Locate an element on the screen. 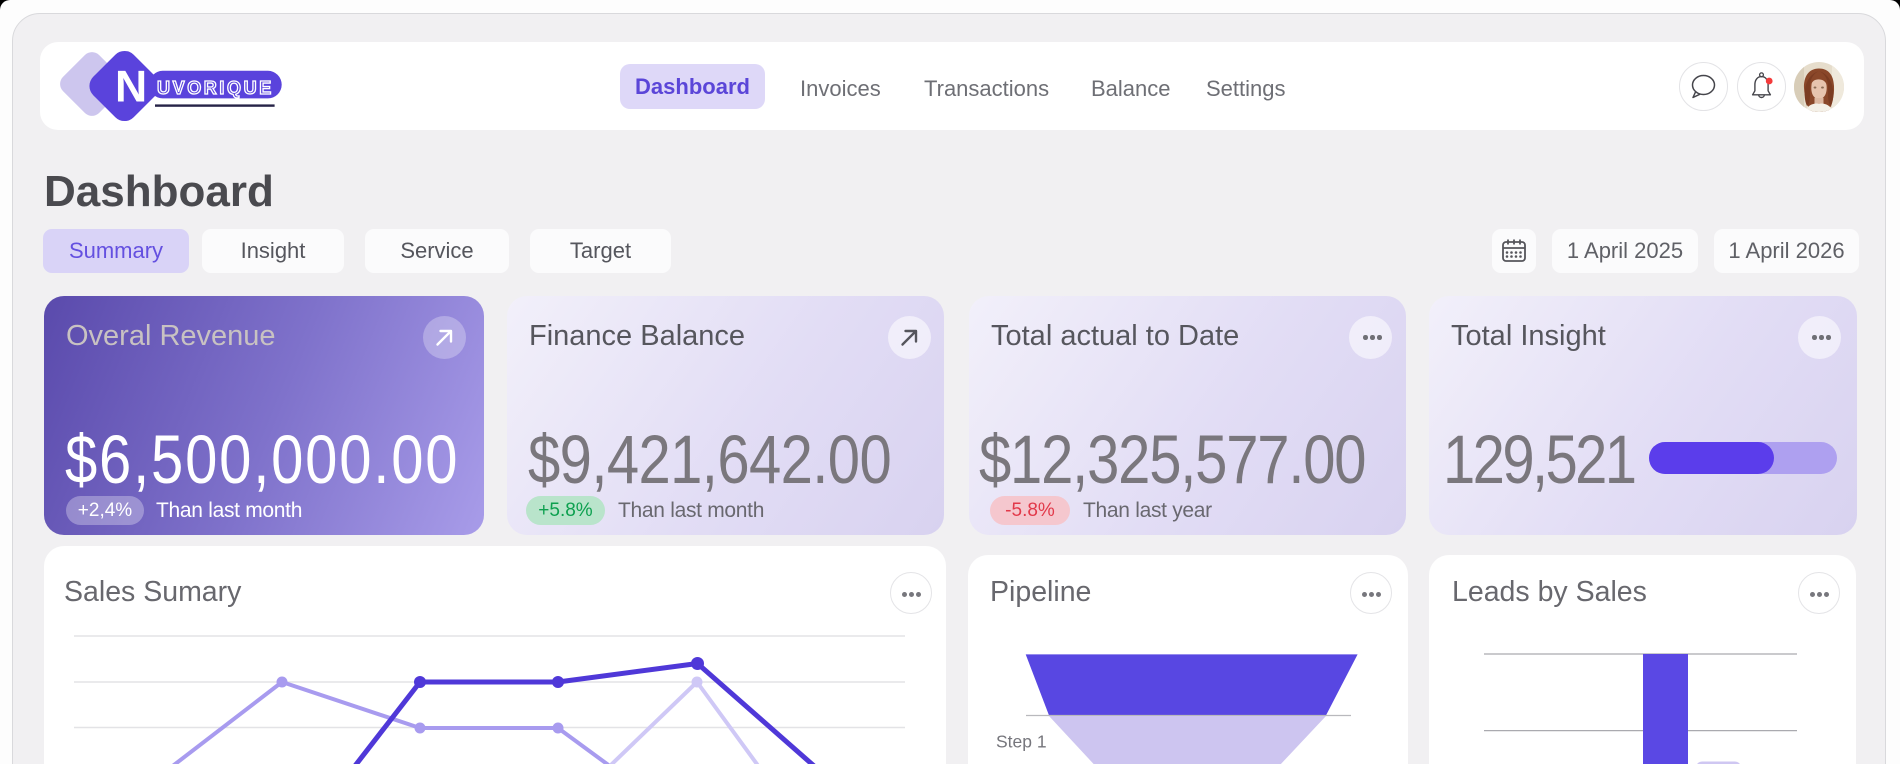 Image resolution: width=1900 pixels, height=764 pixels. svg-text: Step 1 is located at coordinates (1021, 742).